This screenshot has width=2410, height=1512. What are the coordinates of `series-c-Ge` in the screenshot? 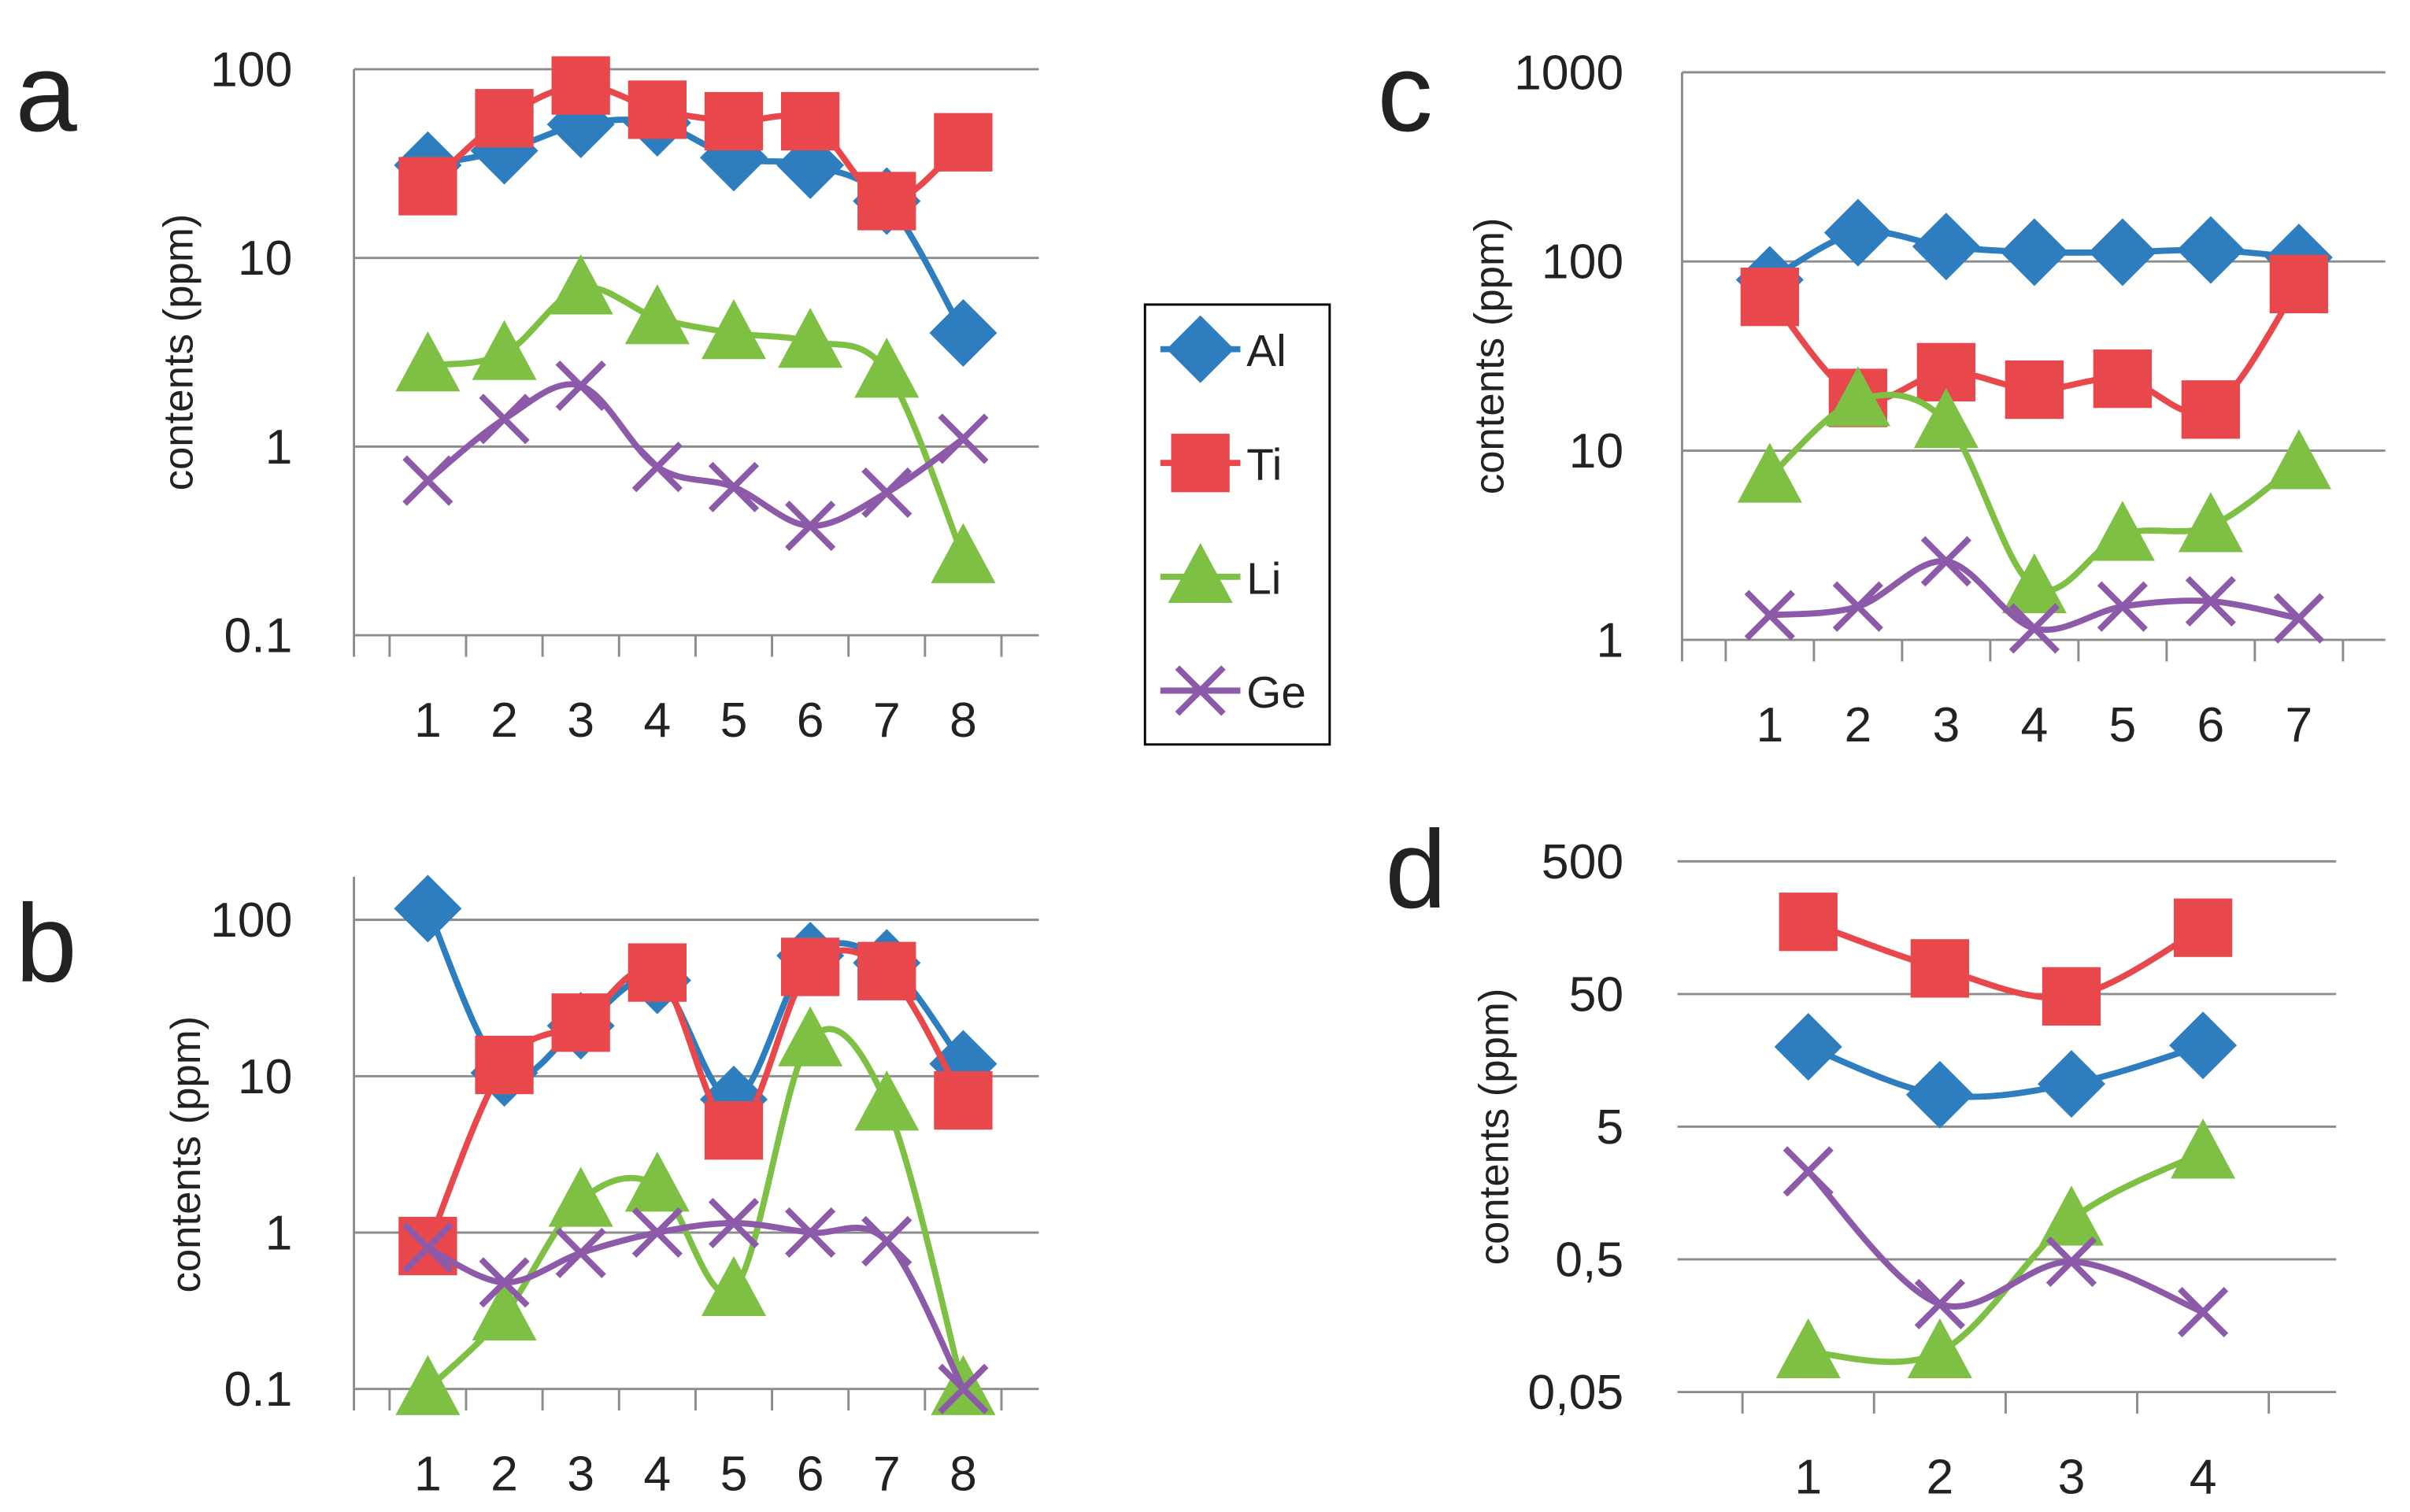 It's located at (2034, 595).